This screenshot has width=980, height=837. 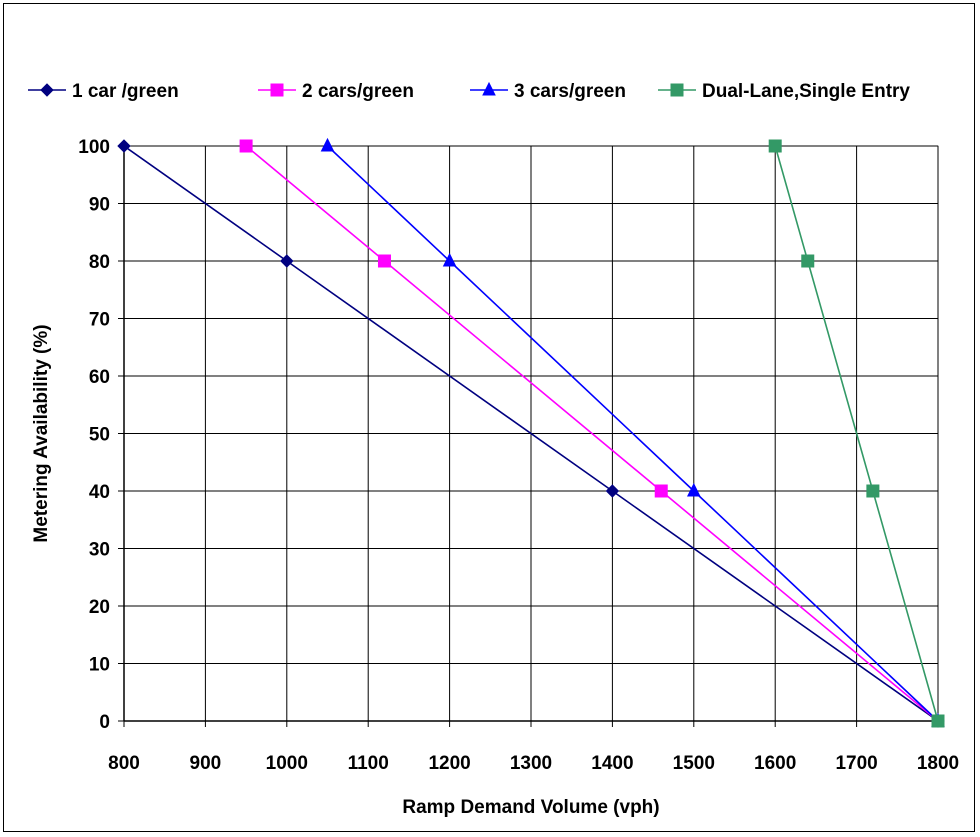 What do you see at coordinates (449, 763) in the screenshot?
I see `x-tick-label: 1200` at bounding box center [449, 763].